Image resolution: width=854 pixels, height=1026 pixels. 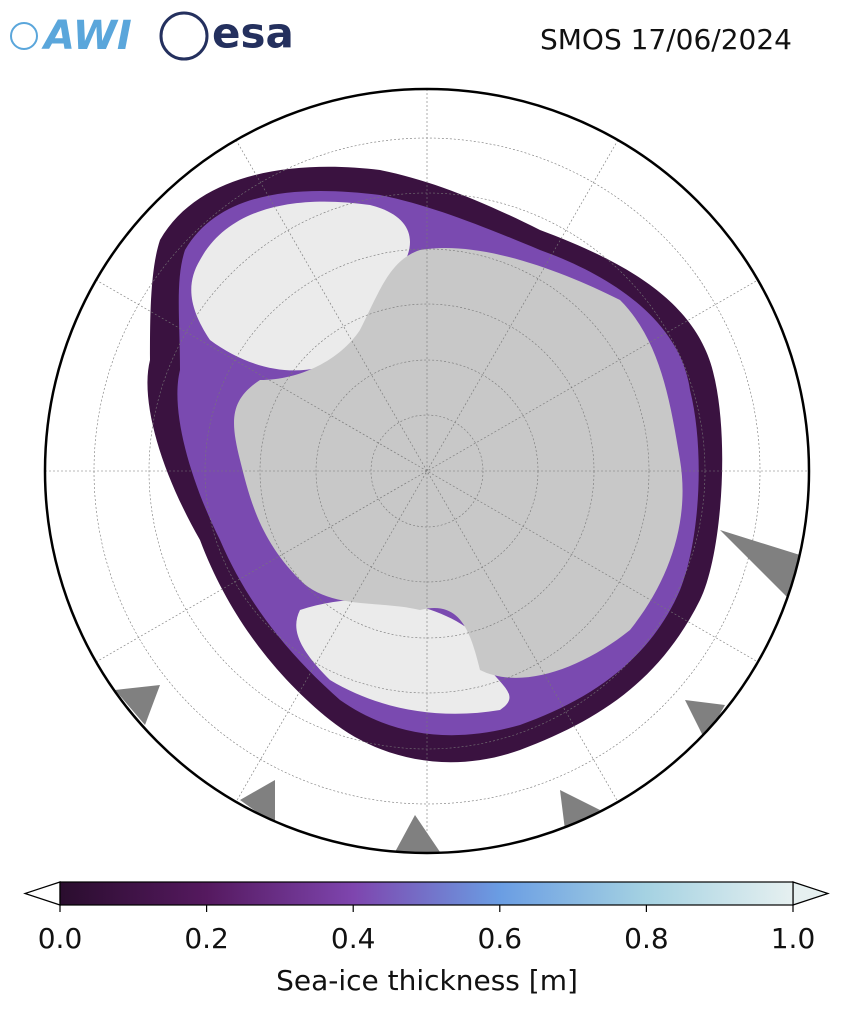 What do you see at coordinates (427, 980) in the screenshot?
I see `colorbar-label: Sea-ice thickness [m]` at bounding box center [427, 980].